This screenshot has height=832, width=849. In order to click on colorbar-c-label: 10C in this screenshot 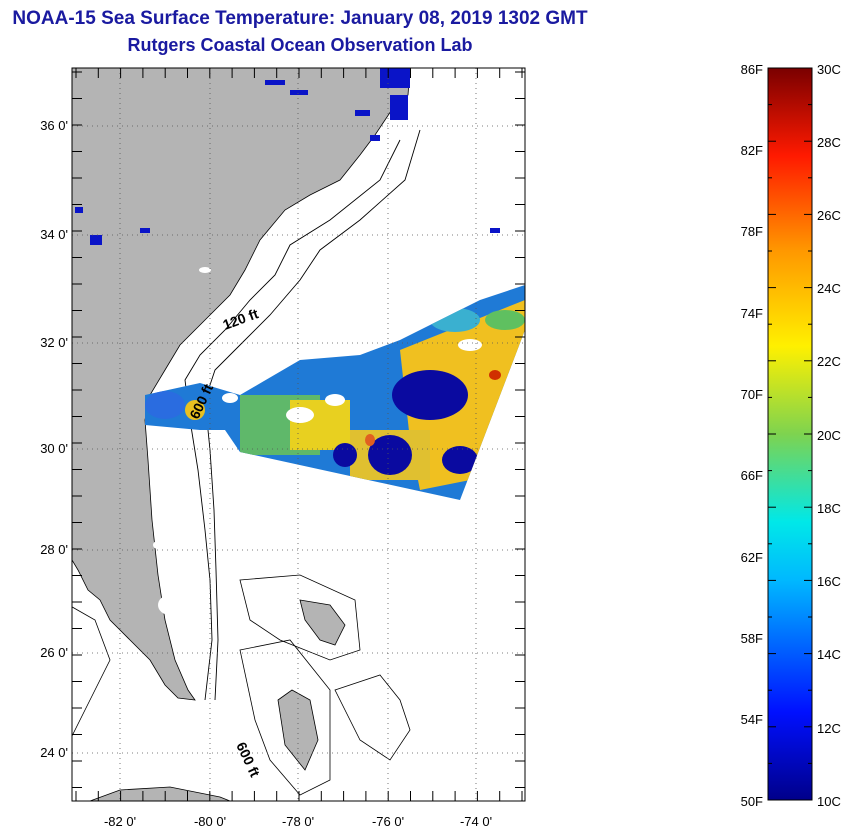, I will do `click(829, 801)`.